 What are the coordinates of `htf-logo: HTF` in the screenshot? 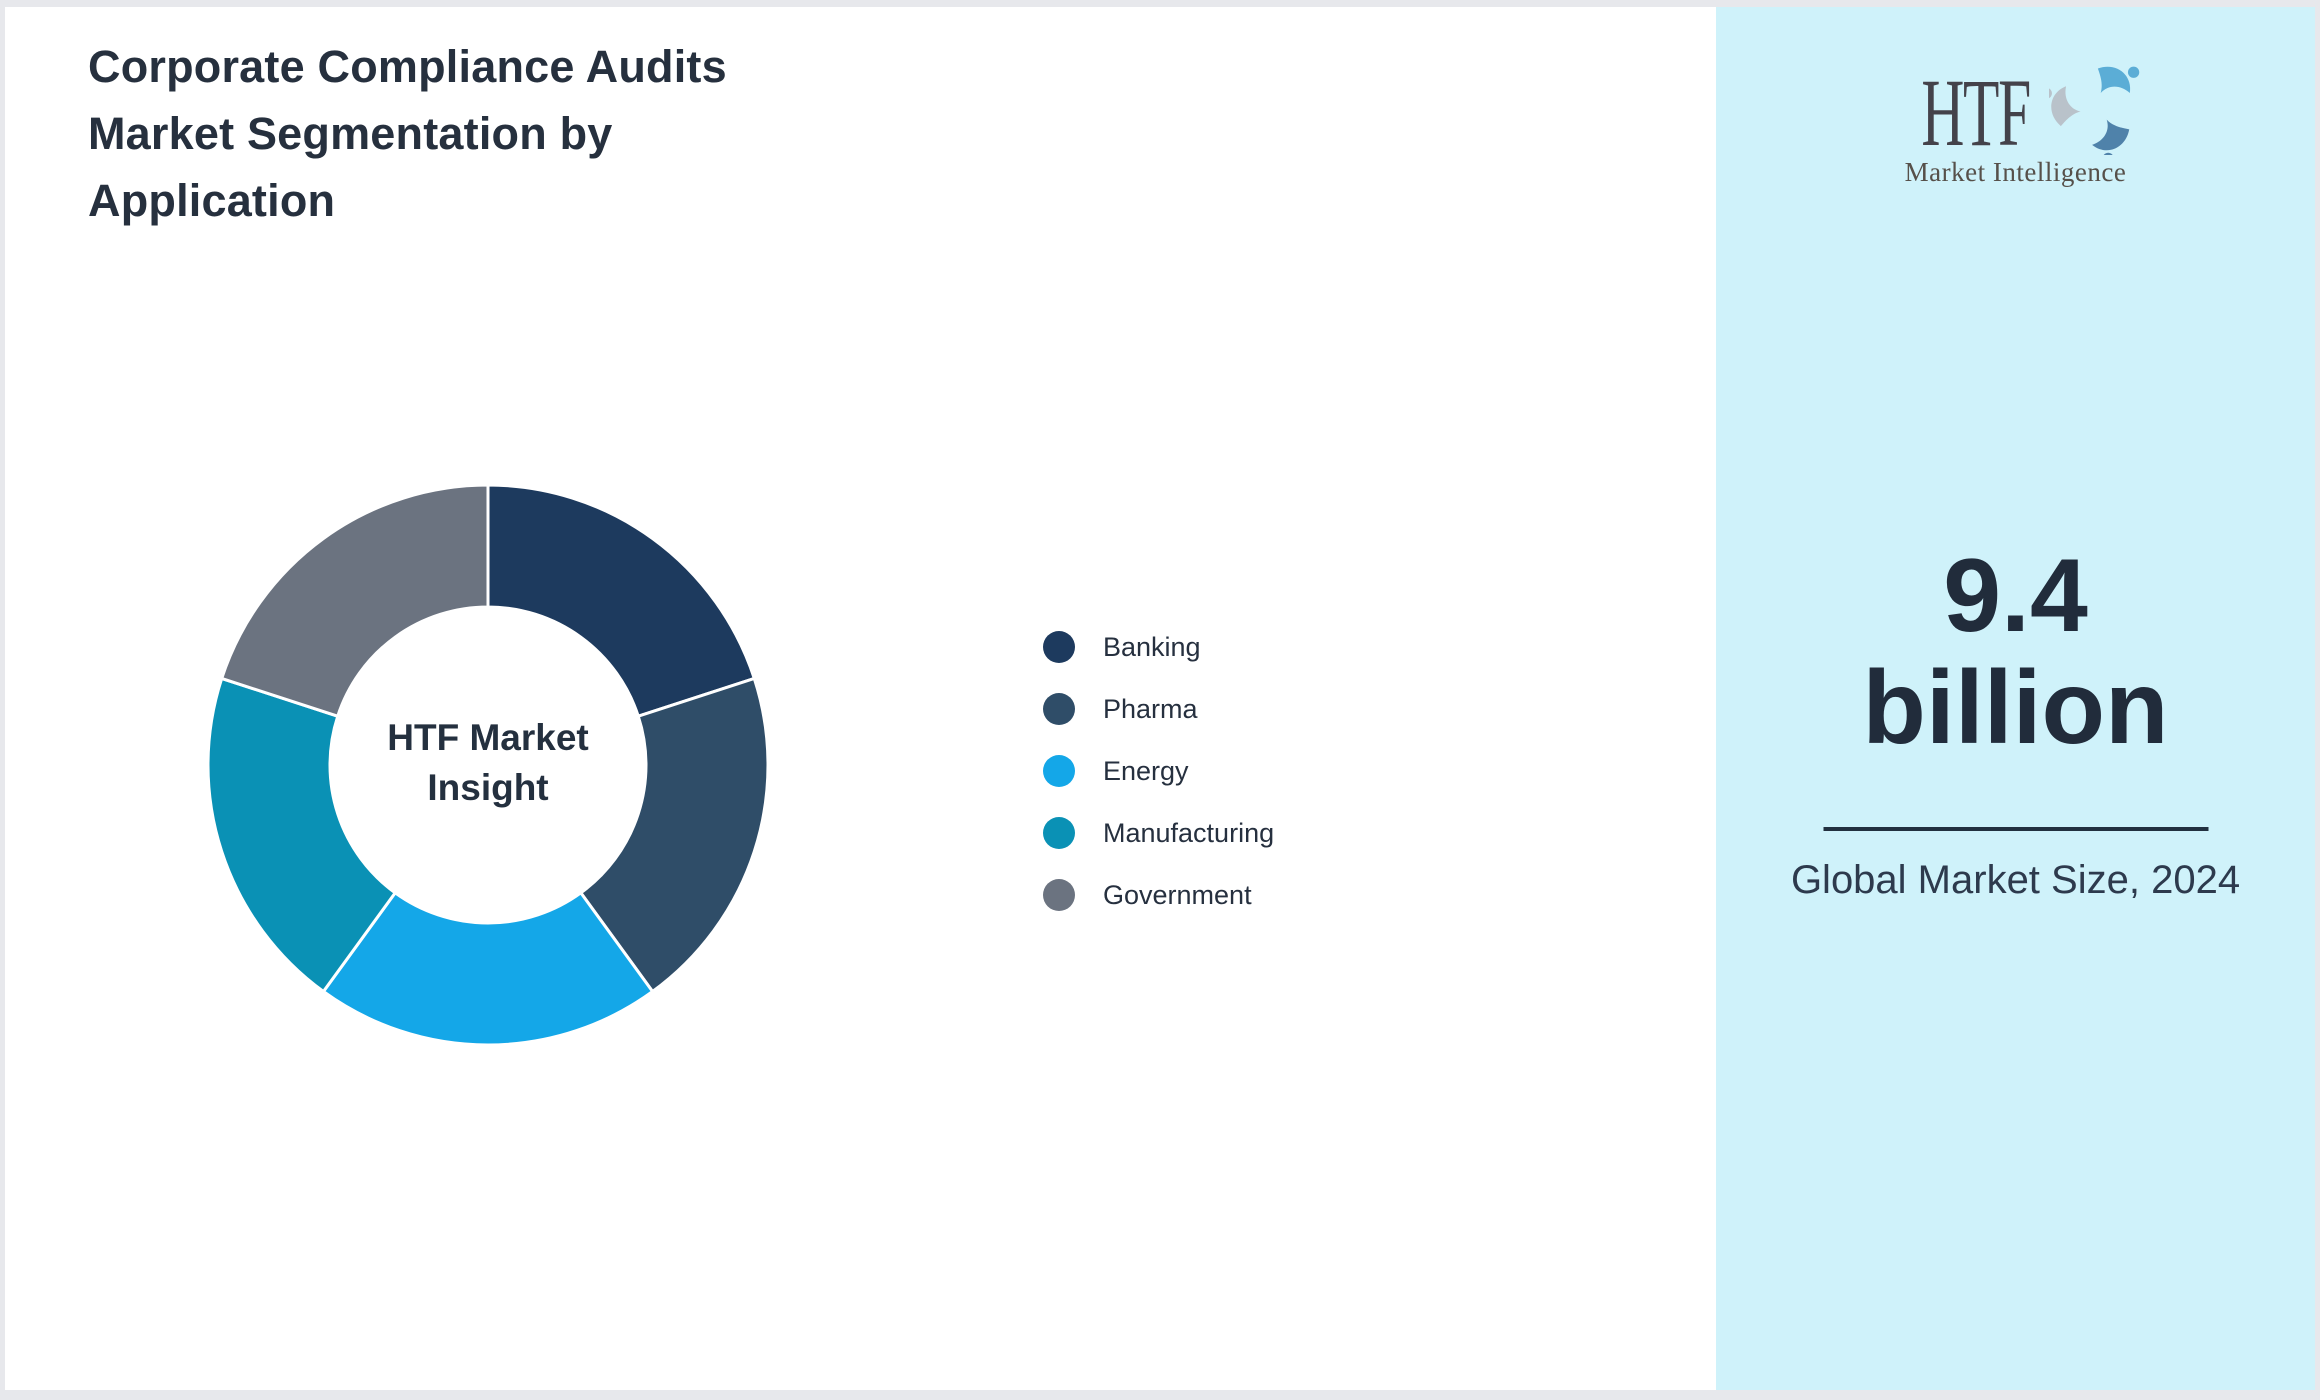 It's located at (2015, 126).